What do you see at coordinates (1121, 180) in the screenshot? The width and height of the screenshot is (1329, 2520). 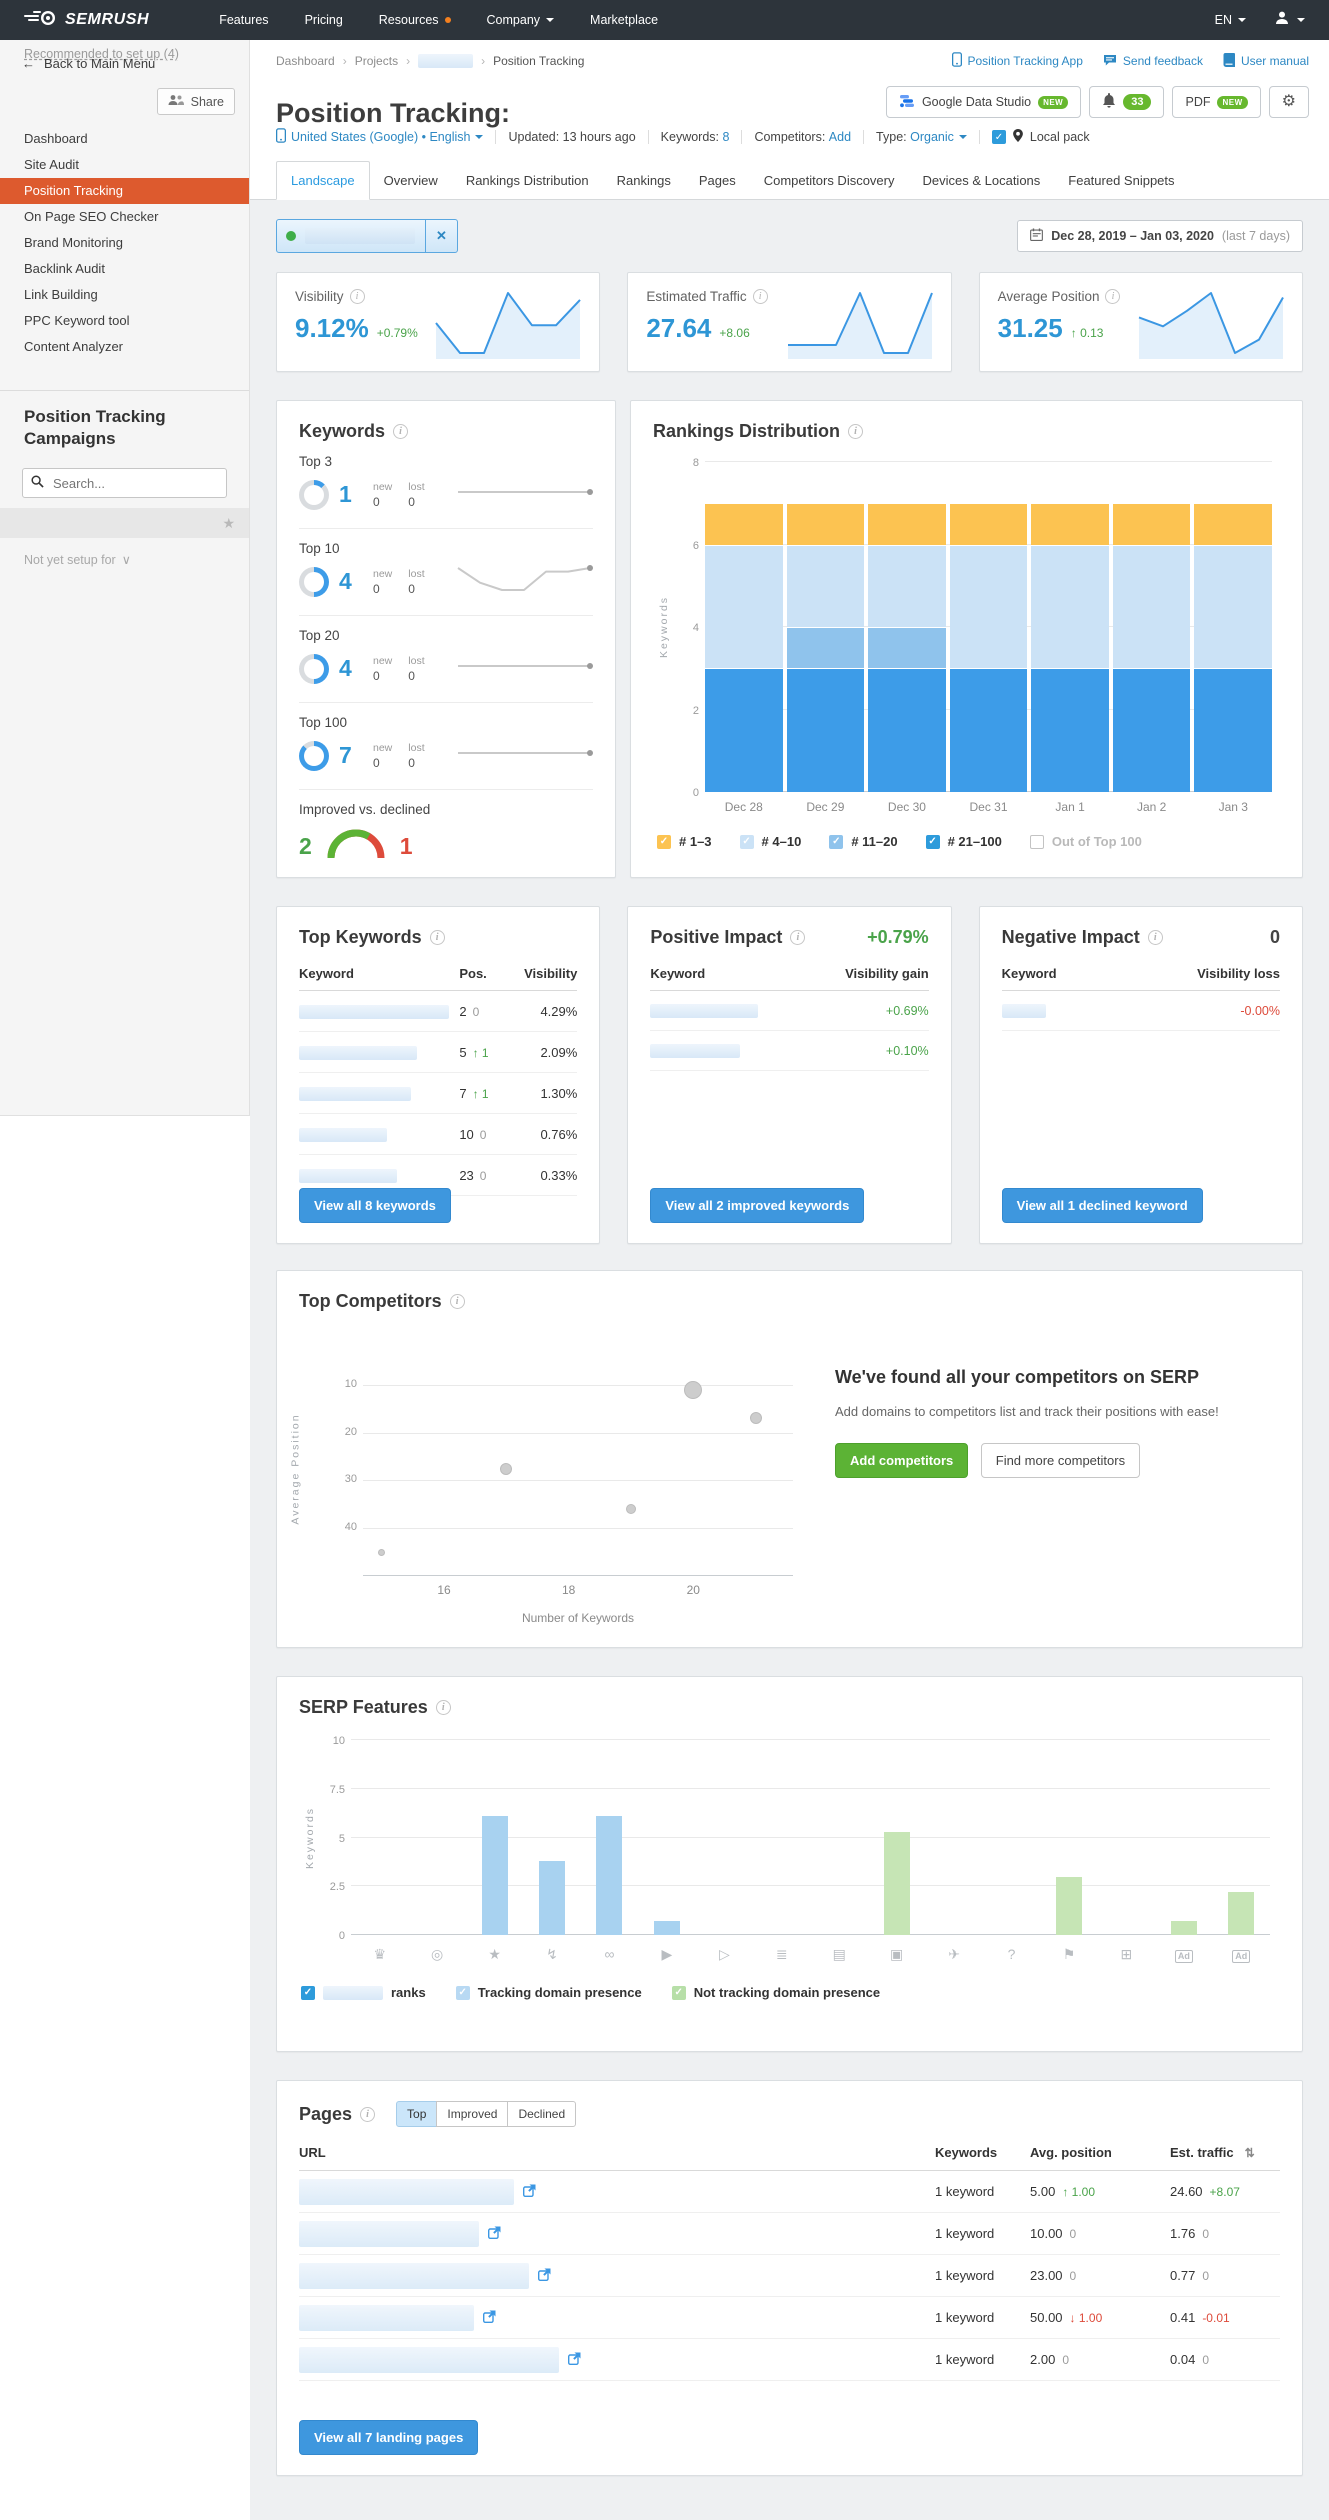 I see `tab-featured-snippets: Featured Snippets` at bounding box center [1121, 180].